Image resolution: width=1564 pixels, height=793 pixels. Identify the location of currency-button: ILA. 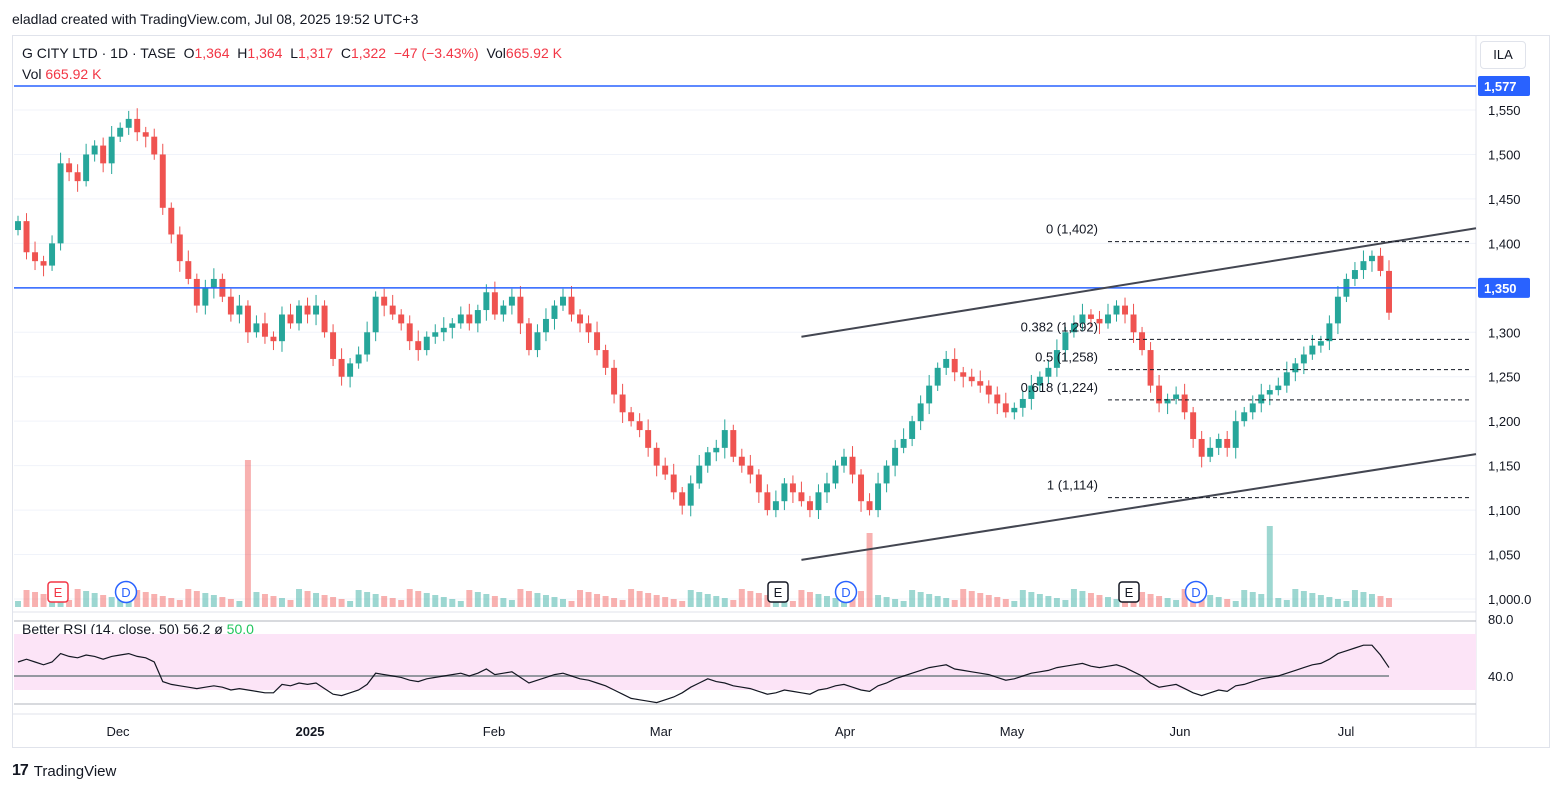
(1503, 55).